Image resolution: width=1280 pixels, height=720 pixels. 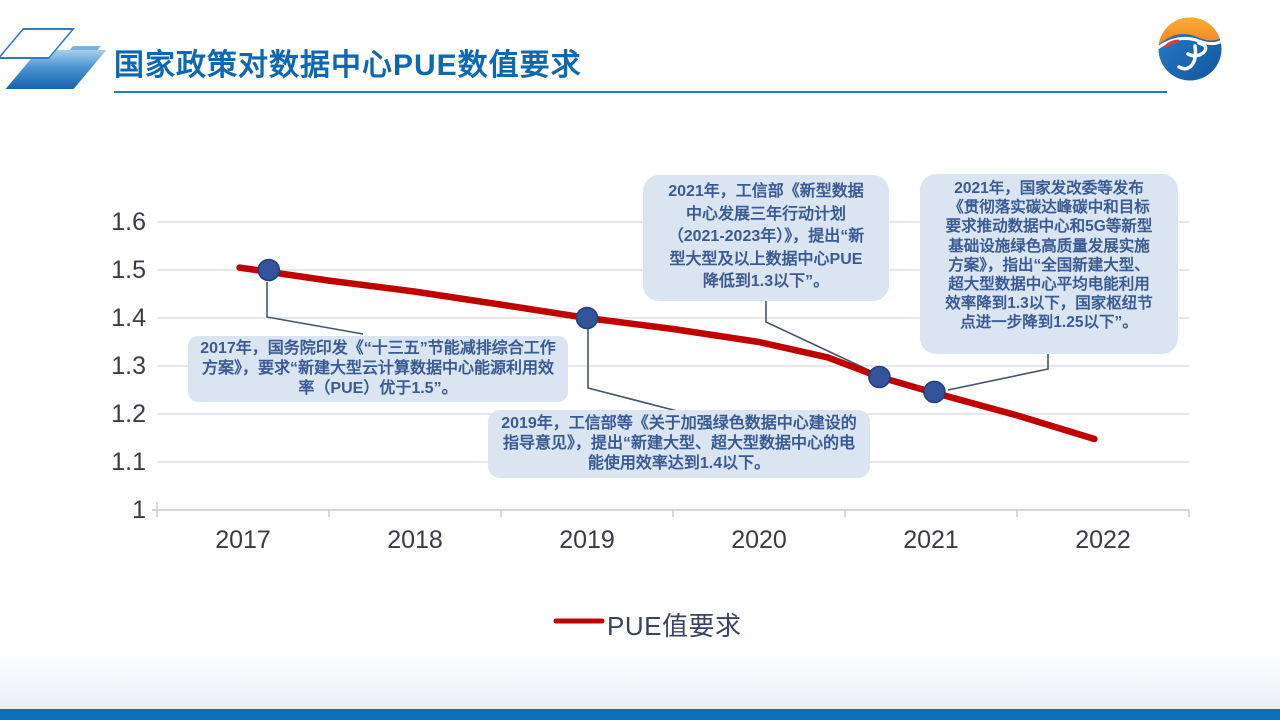 I want to click on x-axis, so click(x=671, y=509).